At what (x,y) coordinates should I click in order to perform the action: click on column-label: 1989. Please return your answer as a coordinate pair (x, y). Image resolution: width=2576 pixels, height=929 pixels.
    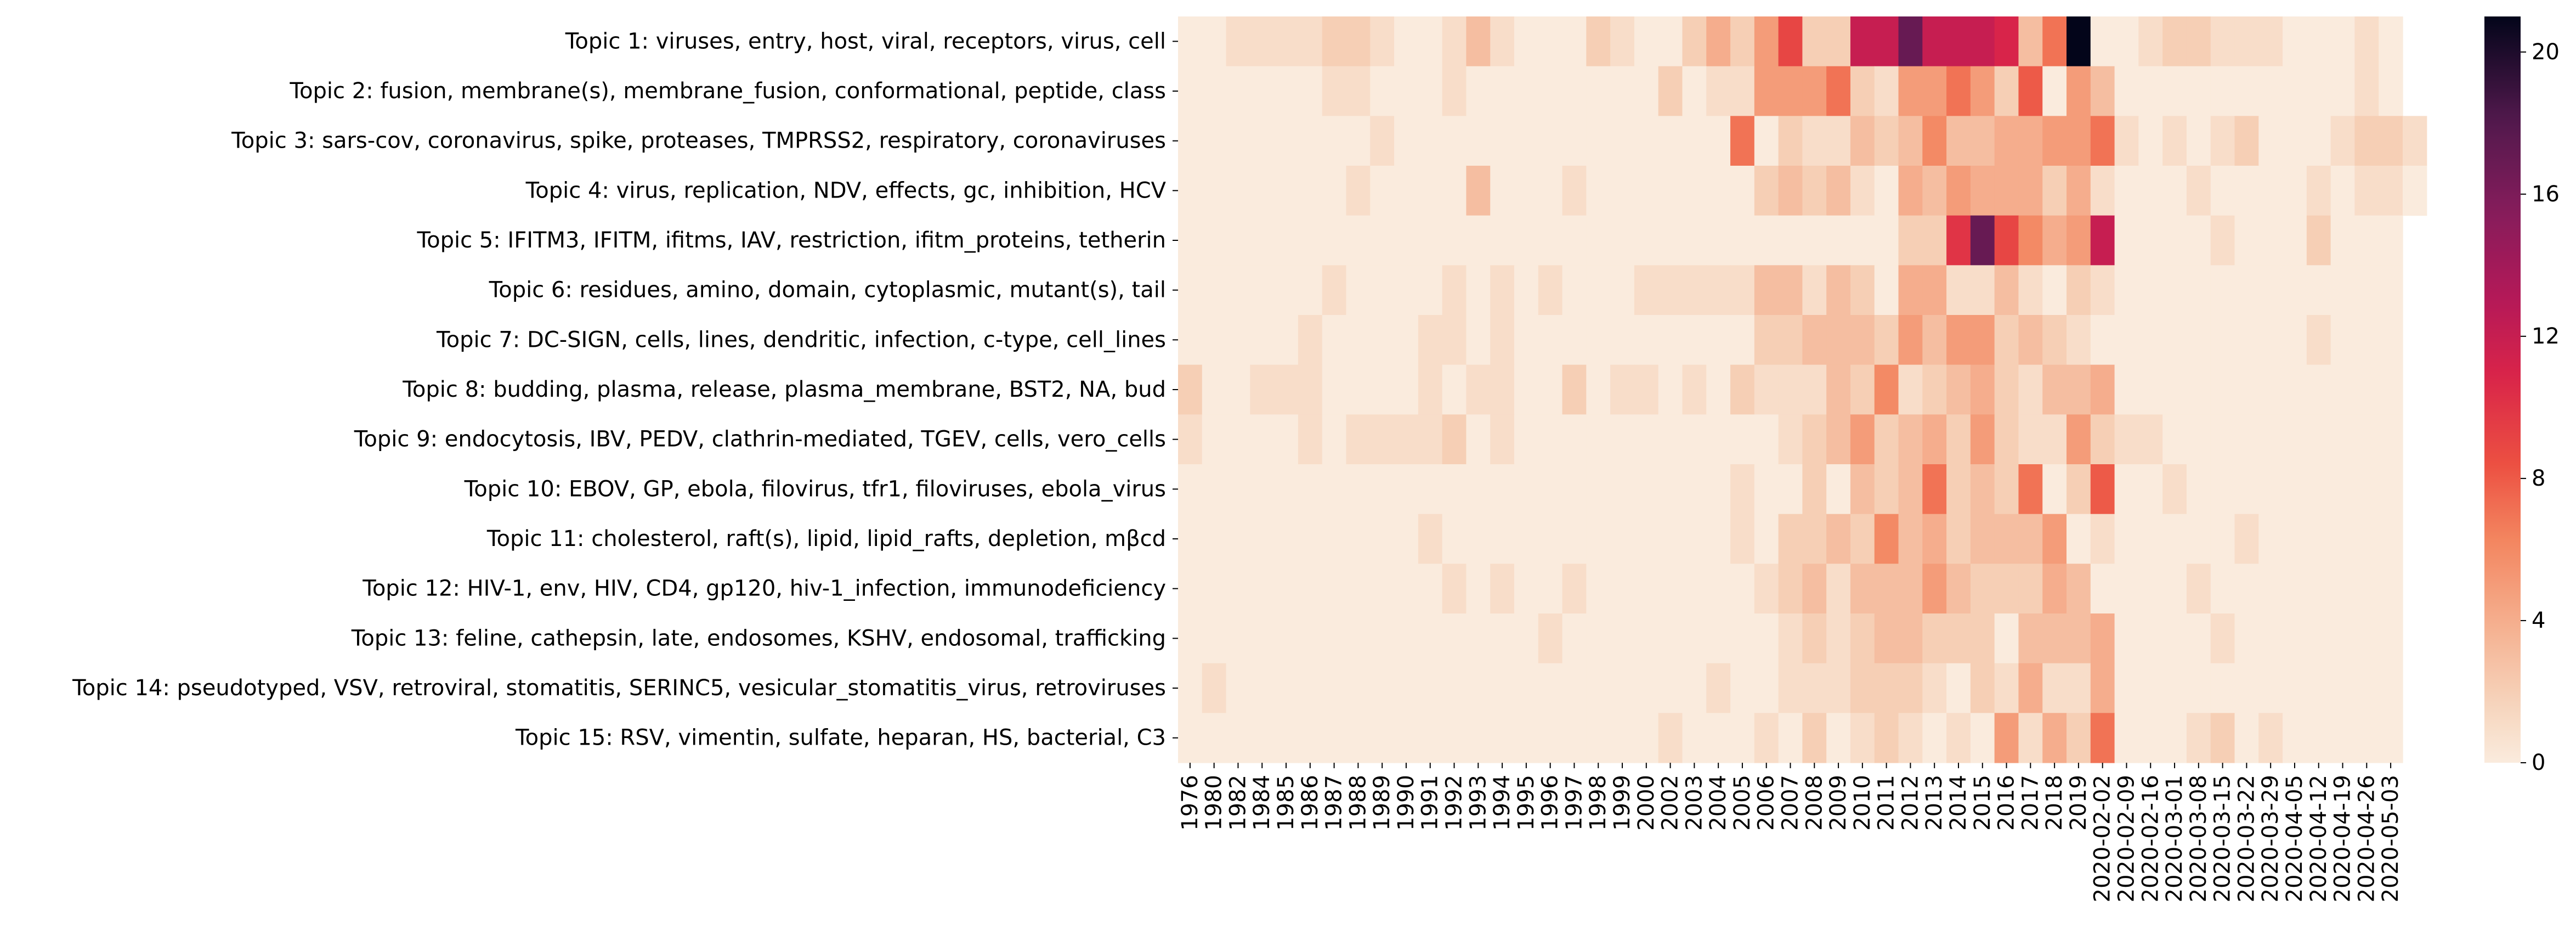
    Looking at the image, I should click on (1382, 803).